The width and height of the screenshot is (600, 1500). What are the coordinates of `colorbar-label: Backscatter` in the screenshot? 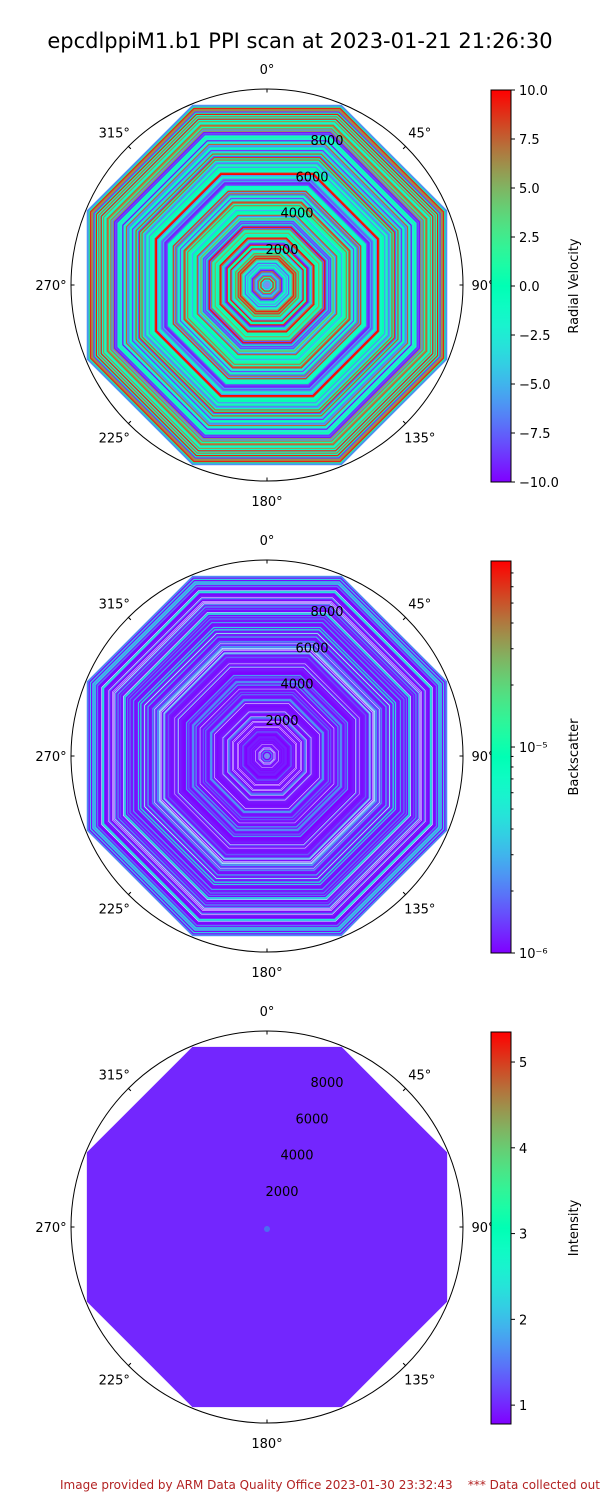 It's located at (574, 757).